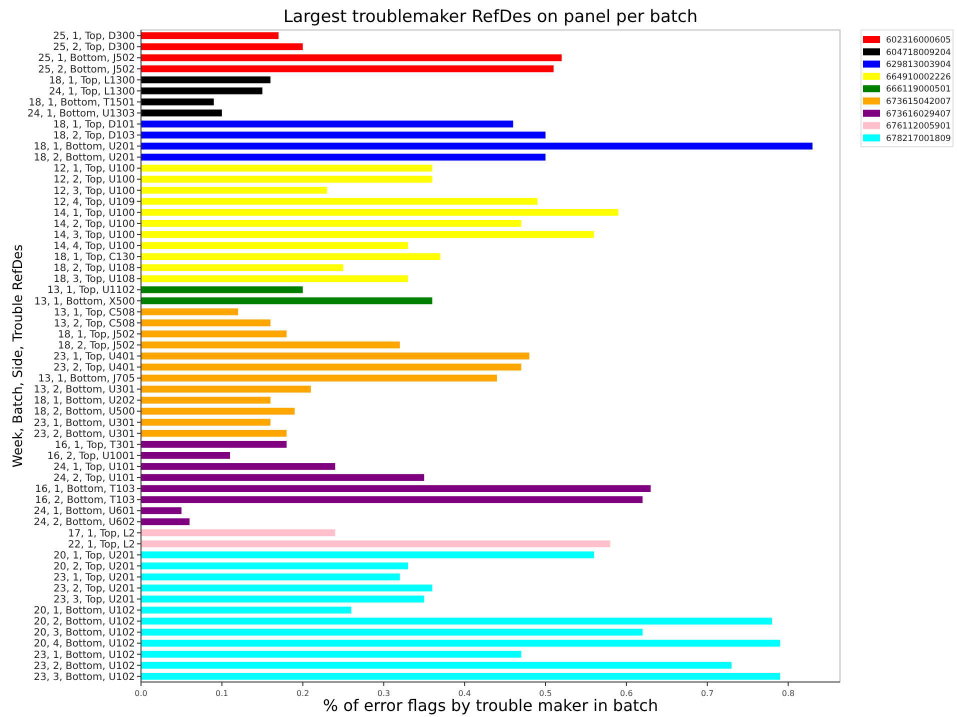 This screenshot has height=717, width=957. What do you see at coordinates (86, 58) in the screenshot?
I see `y-tick-label: 25, 1, Bottom, J502` at bounding box center [86, 58].